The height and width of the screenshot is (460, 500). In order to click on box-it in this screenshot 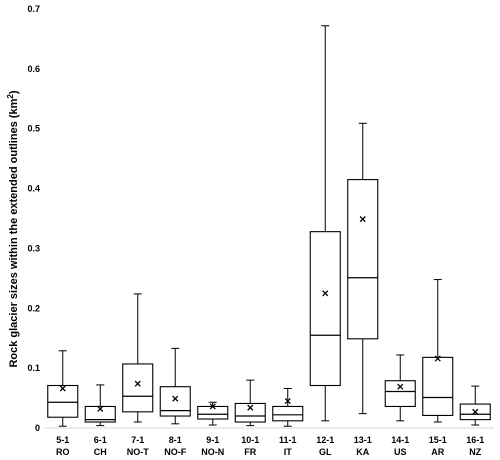, I will do `click(288, 407)`.